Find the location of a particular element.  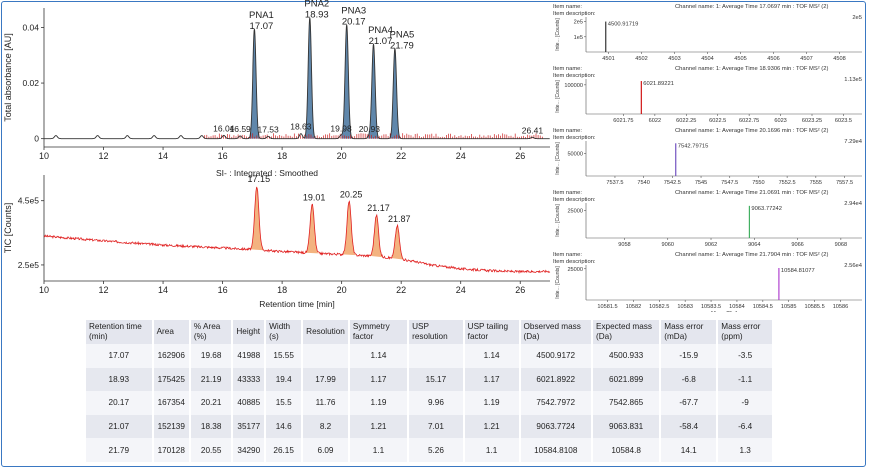

ms-peak-label: 10584.81077 is located at coordinates (798, 271).